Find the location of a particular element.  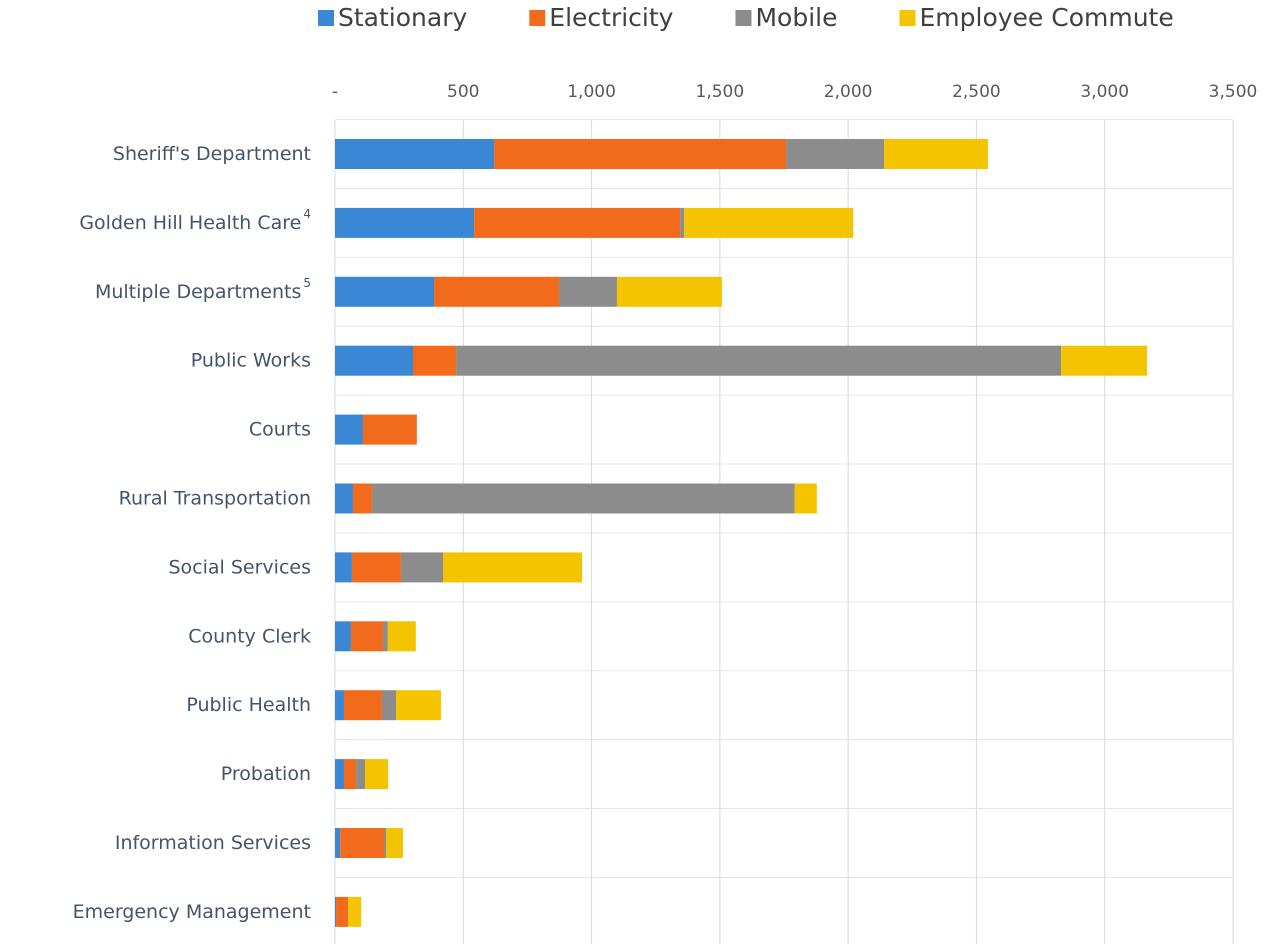

x-tick-label: 1,500 is located at coordinates (720, 92).